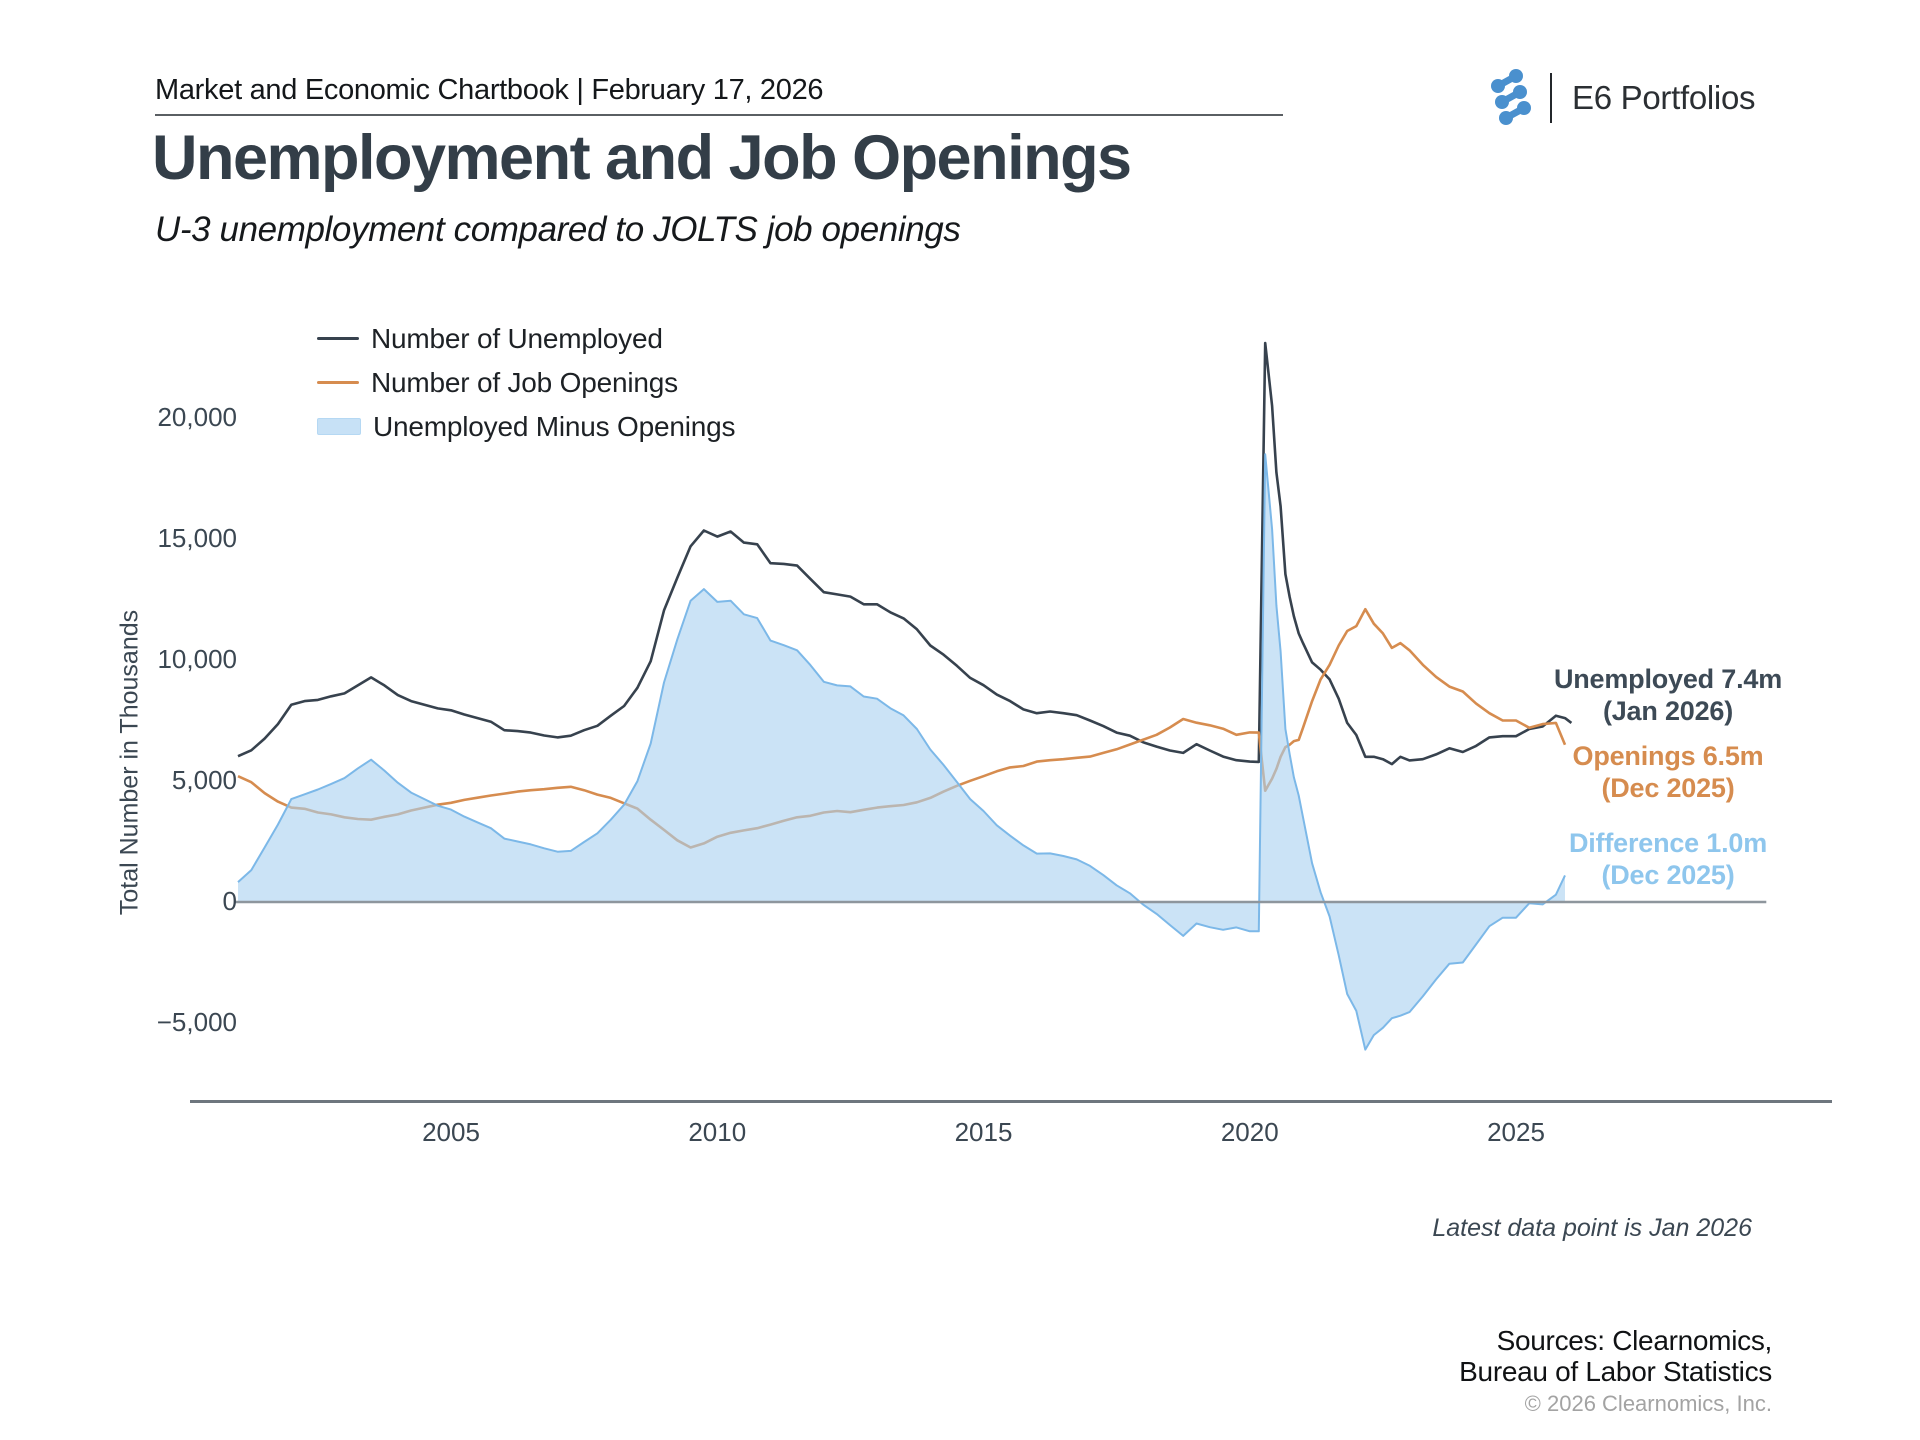 The width and height of the screenshot is (1920, 1440). What do you see at coordinates (1516, 1132) in the screenshot?
I see `x-tick-label: 2025` at bounding box center [1516, 1132].